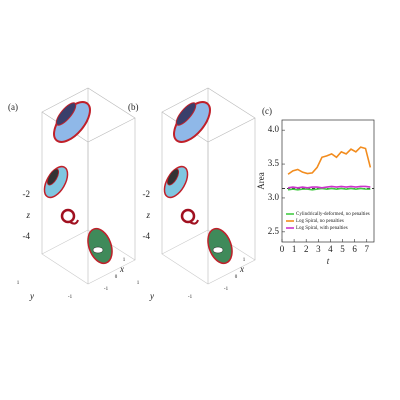 Image resolution: width=400 pixels, height=400 pixels. Describe the element at coordinates (328, 181) in the screenshot. I see `plot-frame` at that location.